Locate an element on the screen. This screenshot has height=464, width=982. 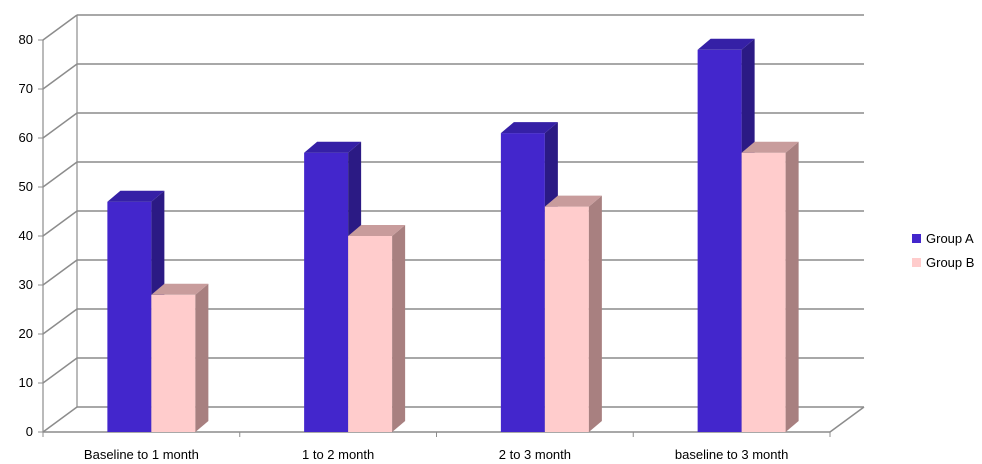
y-tick-label-20: 20 is located at coordinates (26, 333).